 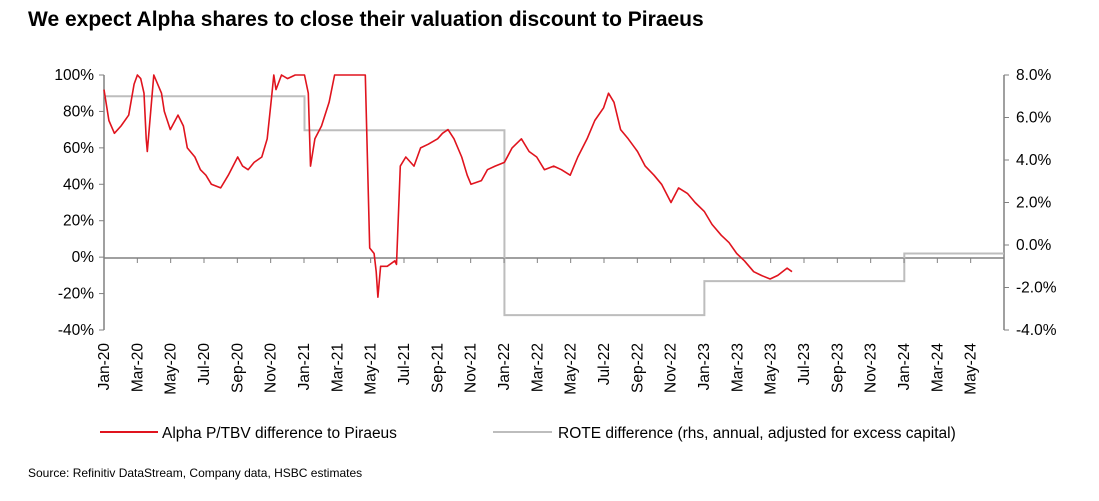 What do you see at coordinates (637, 368) in the screenshot?
I see `x-tick-label: Sep-22` at bounding box center [637, 368].